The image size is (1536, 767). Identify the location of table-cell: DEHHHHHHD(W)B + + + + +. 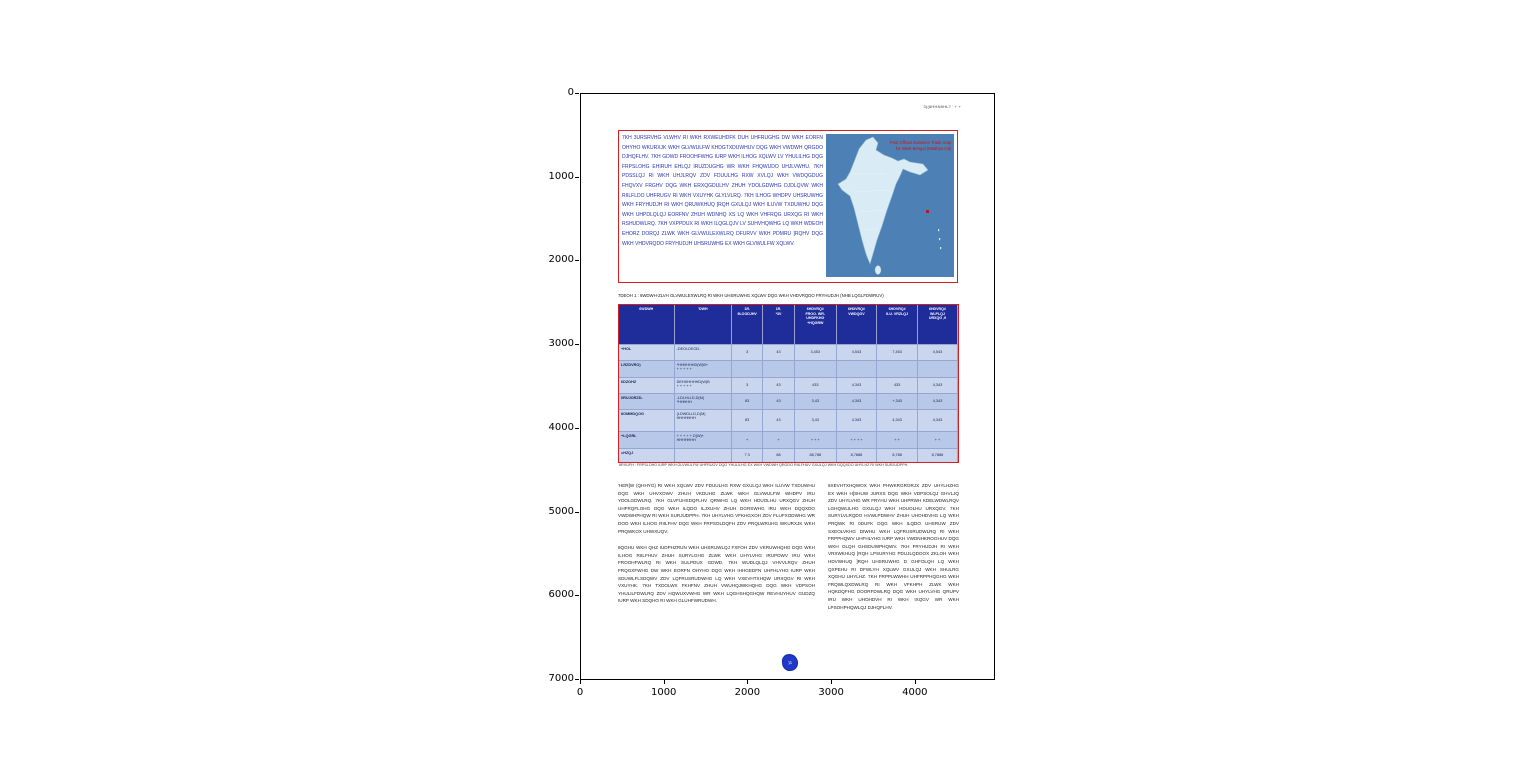
(703, 385).